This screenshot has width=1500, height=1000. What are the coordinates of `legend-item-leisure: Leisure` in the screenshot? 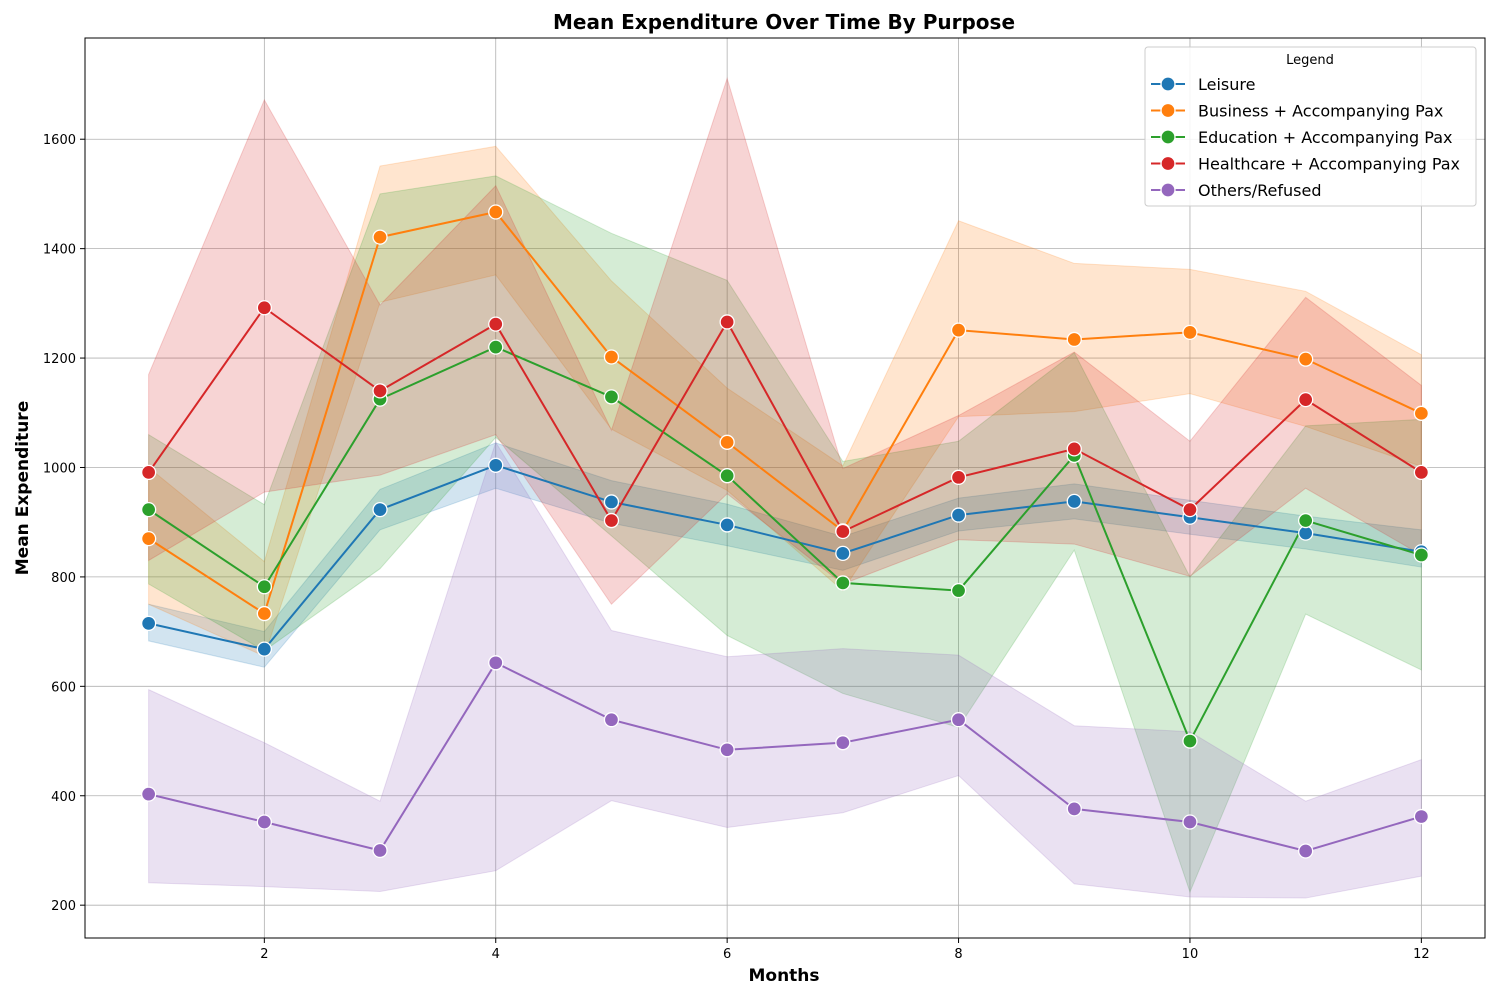 It's located at (1203, 84).